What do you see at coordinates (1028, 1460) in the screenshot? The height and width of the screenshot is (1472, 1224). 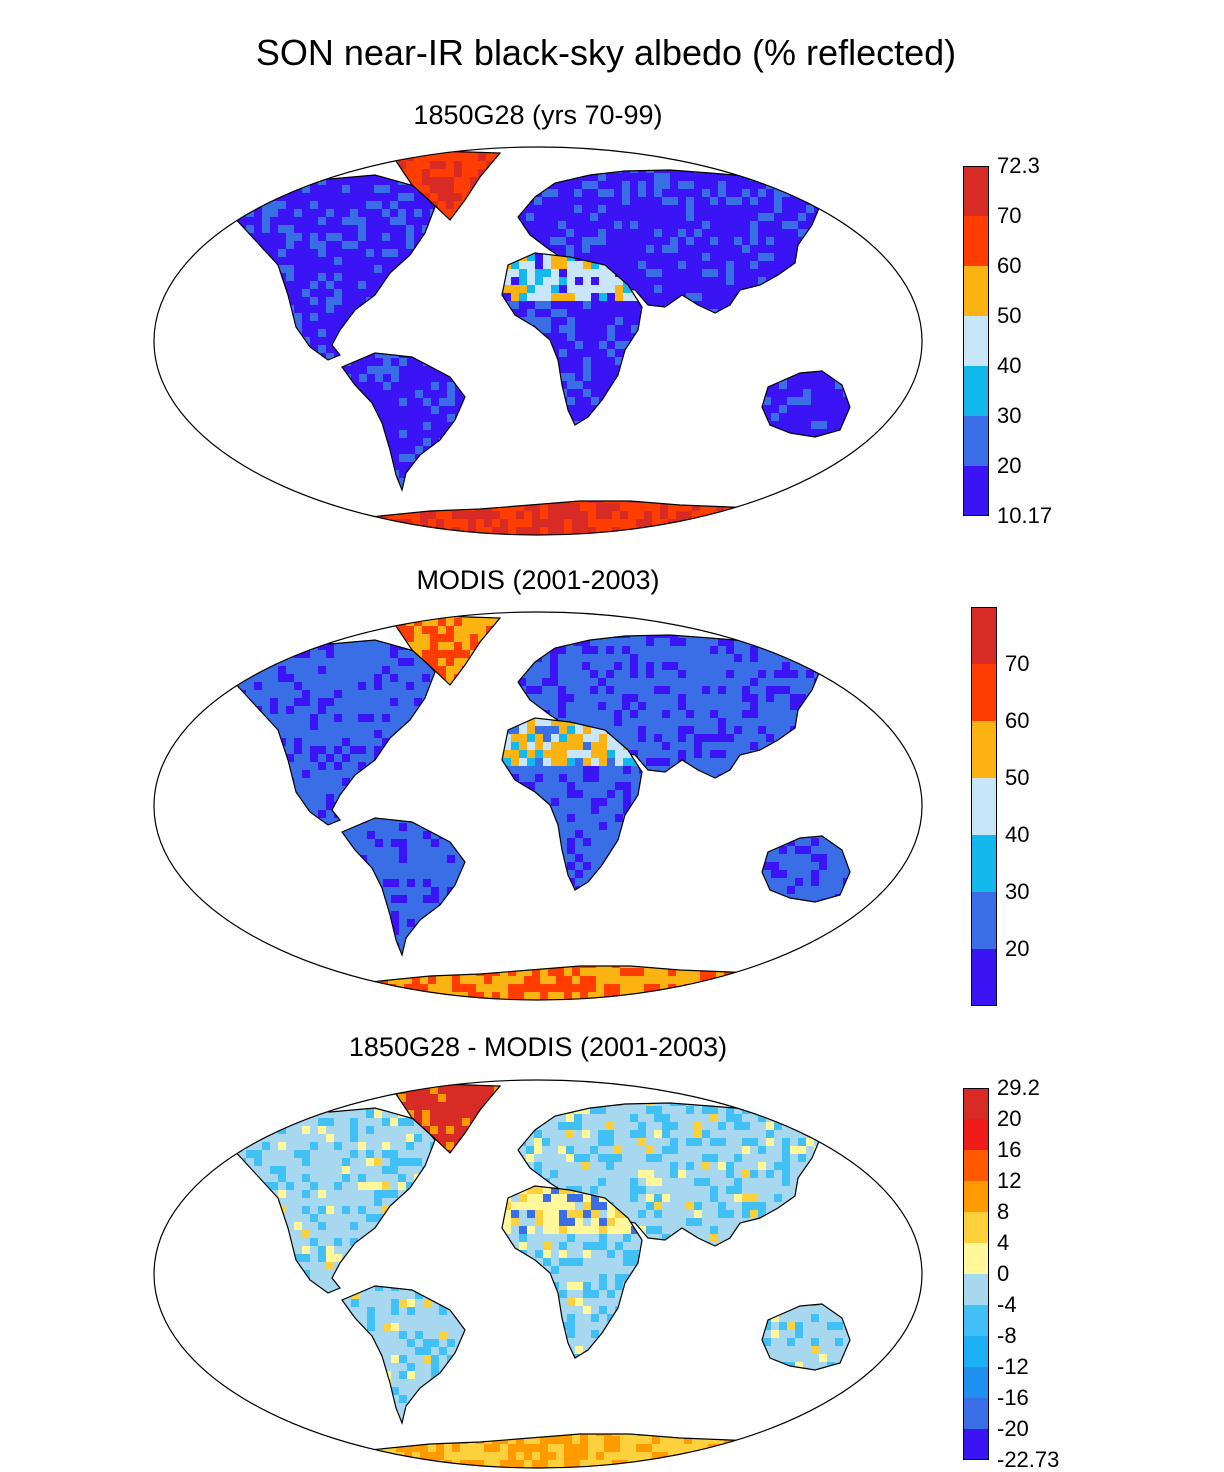 I see `colorbar-label: -22.73` at bounding box center [1028, 1460].